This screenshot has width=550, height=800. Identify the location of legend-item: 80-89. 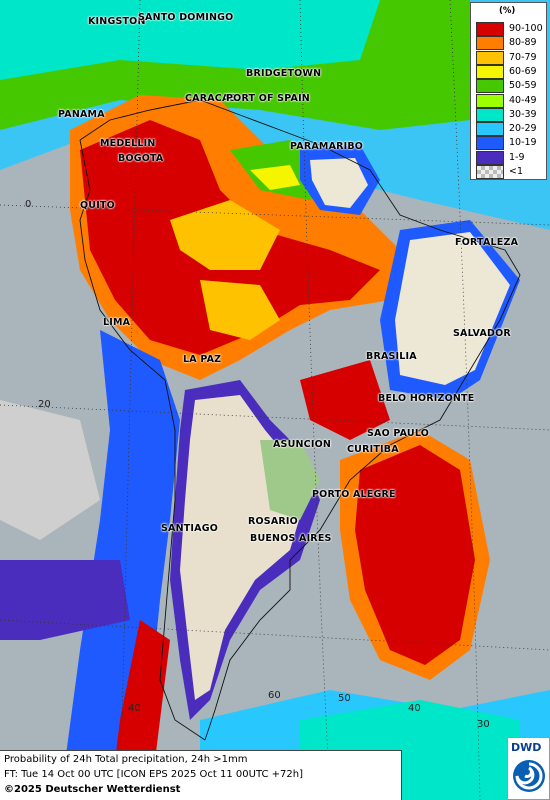
(511, 43).